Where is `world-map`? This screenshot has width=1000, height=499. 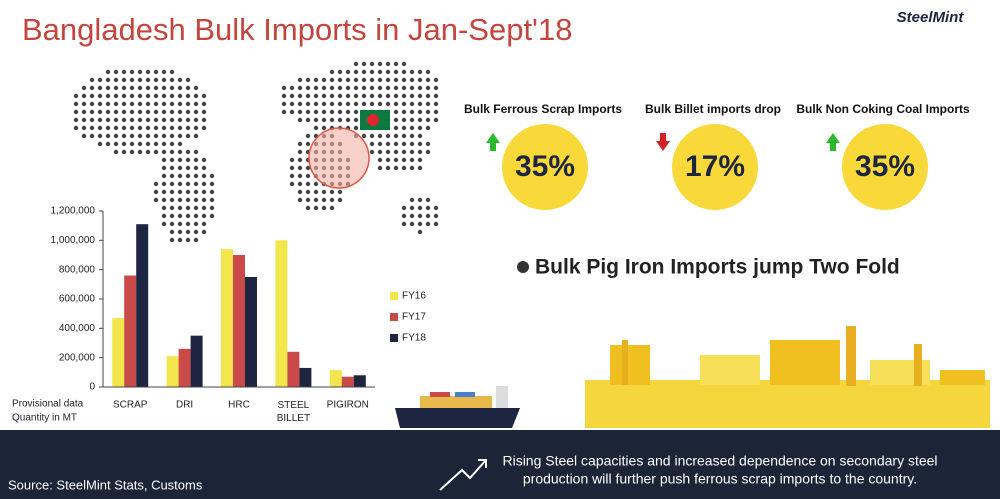
world-map is located at coordinates (256, 152).